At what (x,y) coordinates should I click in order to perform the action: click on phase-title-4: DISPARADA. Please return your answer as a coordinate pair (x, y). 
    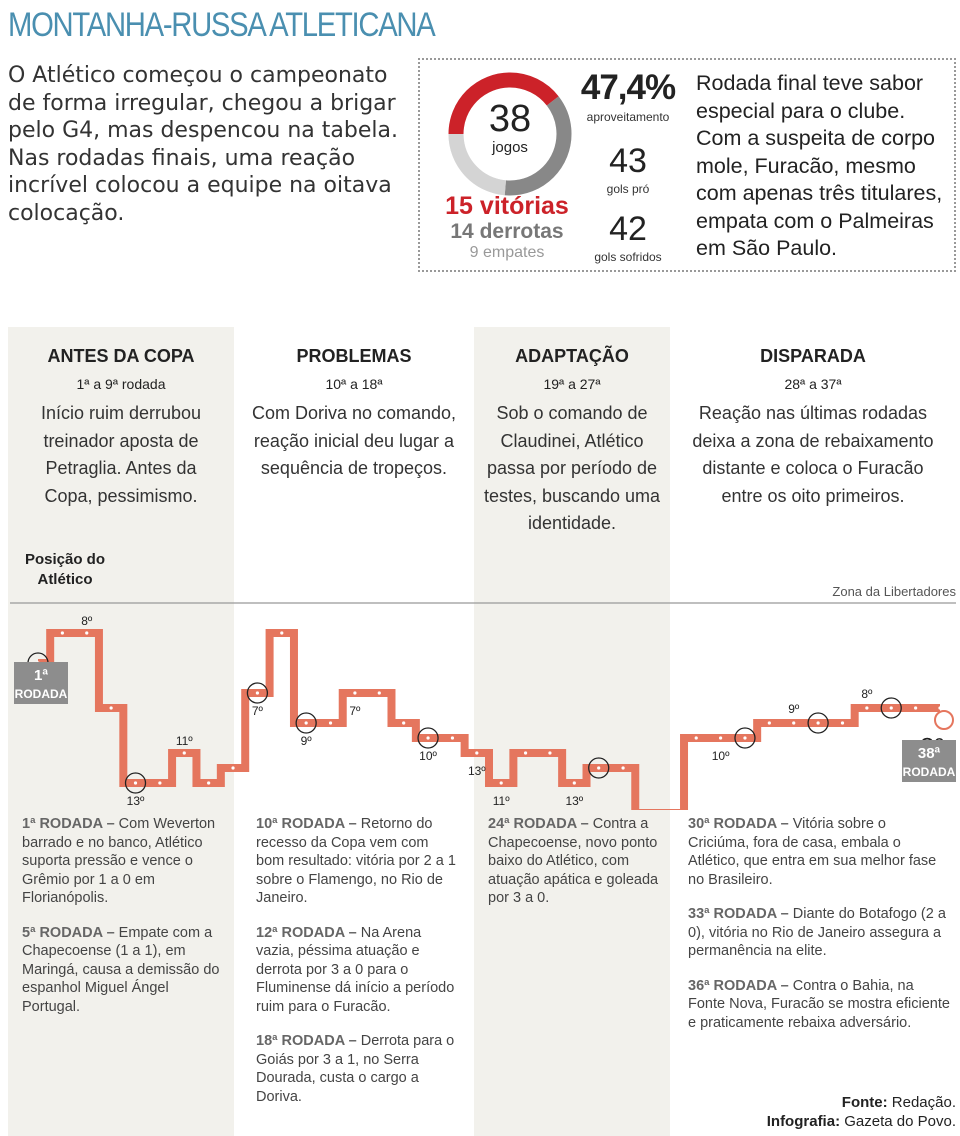
    Looking at the image, I should click on (813, 356).